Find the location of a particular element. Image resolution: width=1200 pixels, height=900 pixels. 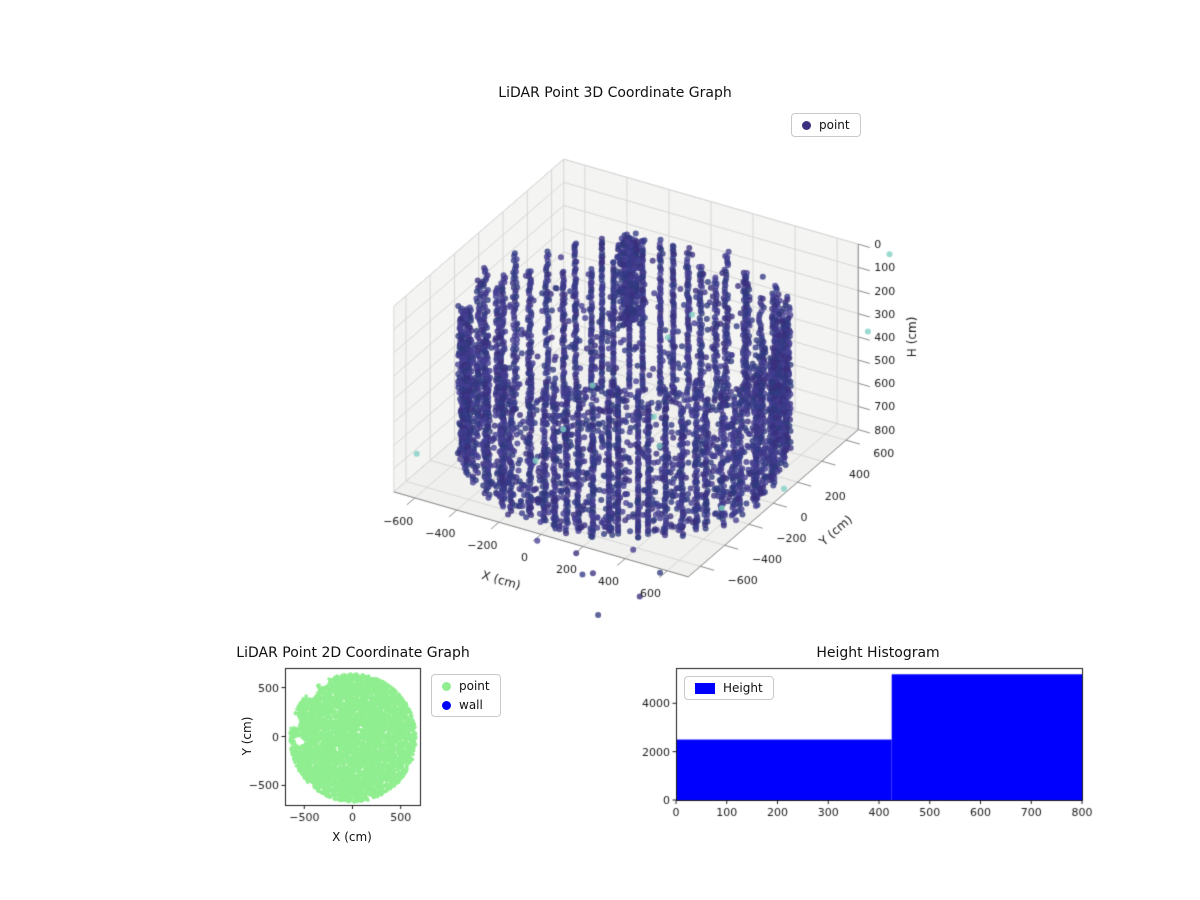

scatter2d-title: LiDAR Point 2D Coordinate Graph is located at coordinates (353, 653).